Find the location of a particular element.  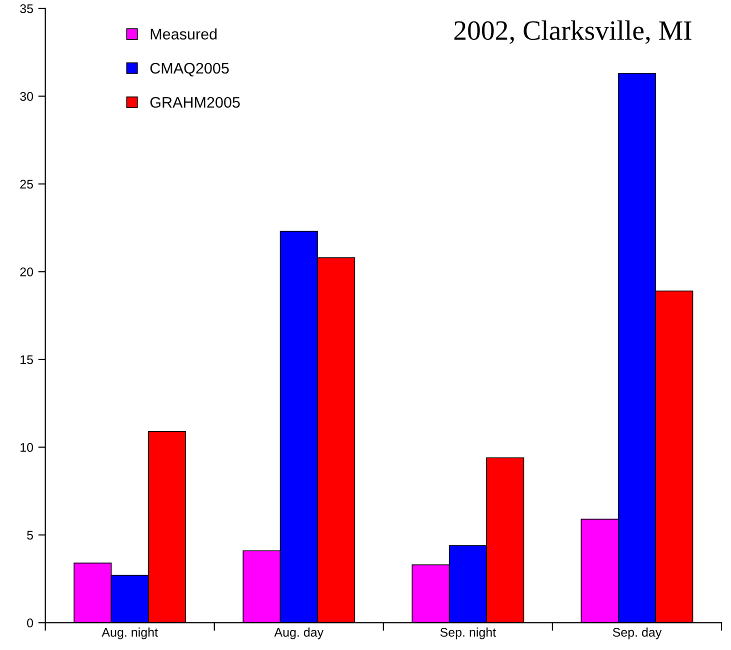

legend-label: CMAQ2005 is located at coordinates (189, 69).